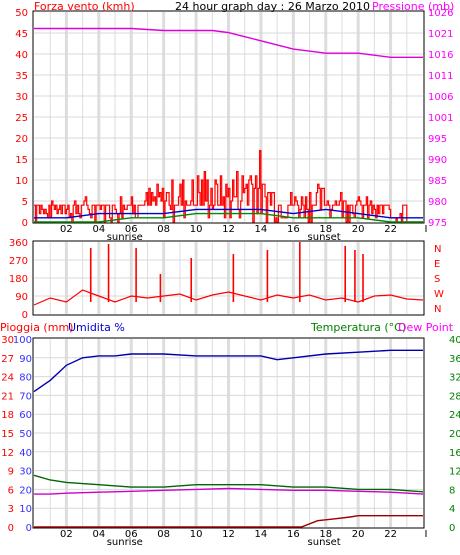 This screenshot has height=555, width=460. I want to click on humidity-tick-label: 80, so click(25, 378).